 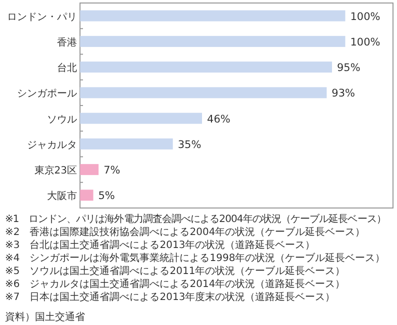 What do you see at coordinates (47, 94) in the screenshot?
I see `y-tick-label: シンガポール` at bounding box center [47, 94].